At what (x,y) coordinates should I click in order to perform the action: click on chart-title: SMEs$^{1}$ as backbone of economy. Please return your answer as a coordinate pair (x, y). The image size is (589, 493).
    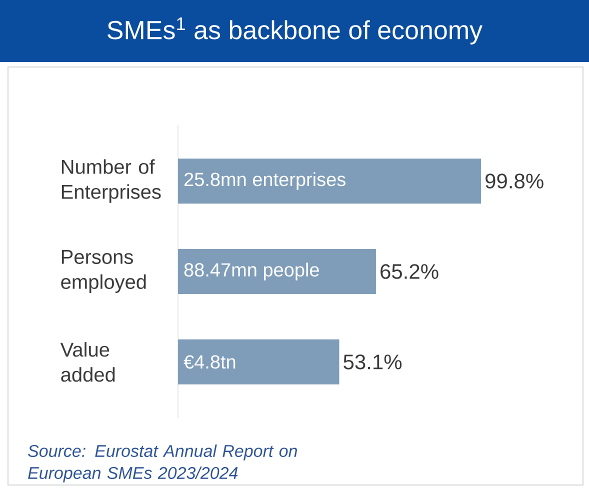
    Looking at the image, I should click on (295, 31).